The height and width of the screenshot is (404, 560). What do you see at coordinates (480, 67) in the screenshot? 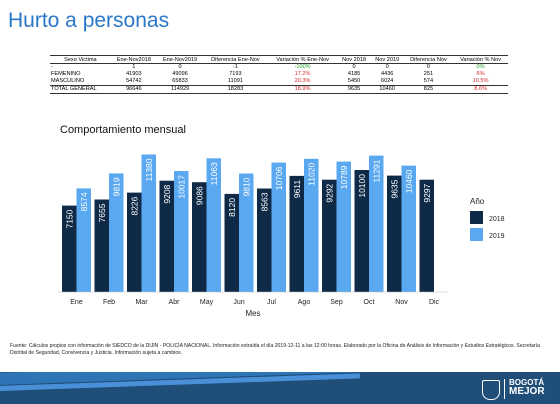
I see `table-cell: 0%` at bounding box center [480, 67].